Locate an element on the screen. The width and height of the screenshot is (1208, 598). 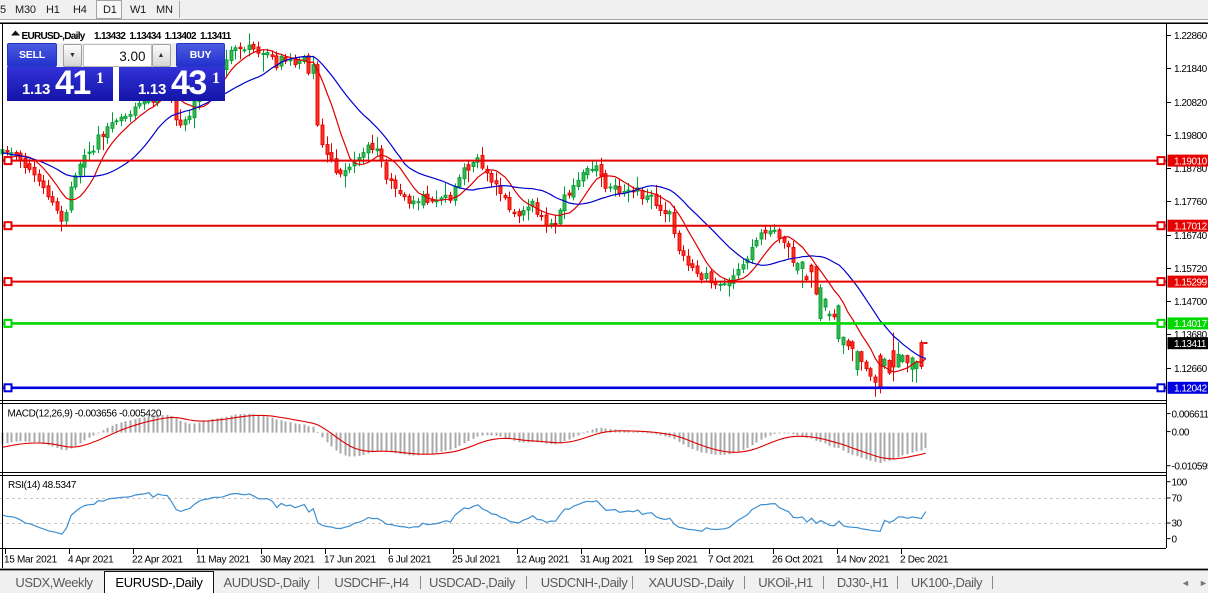
svg-text: 25 Jul 2021 is located at coordinates (476, 560).